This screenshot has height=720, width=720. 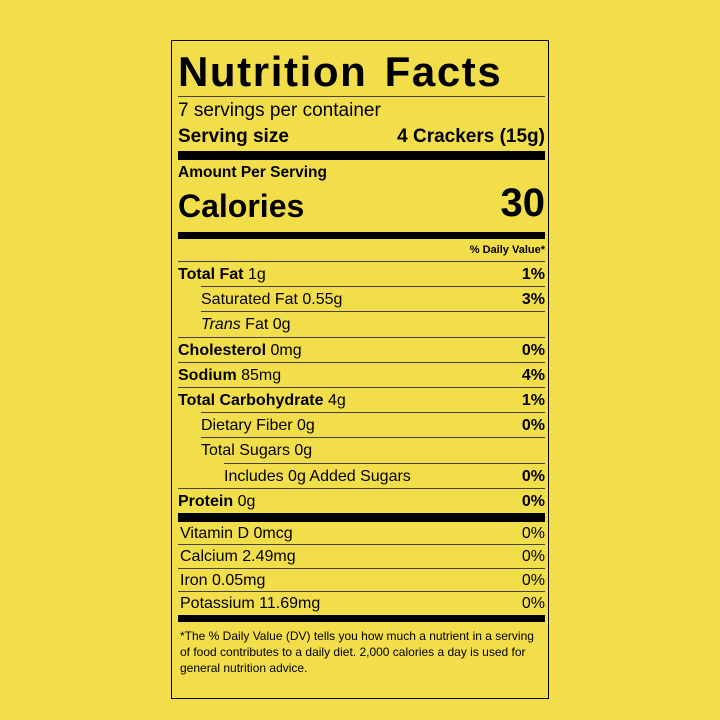 What do you see at coordinates (221, 325) in the screenshot?
I see `nutrient-name: Trans` at bounding box center [221, 325].